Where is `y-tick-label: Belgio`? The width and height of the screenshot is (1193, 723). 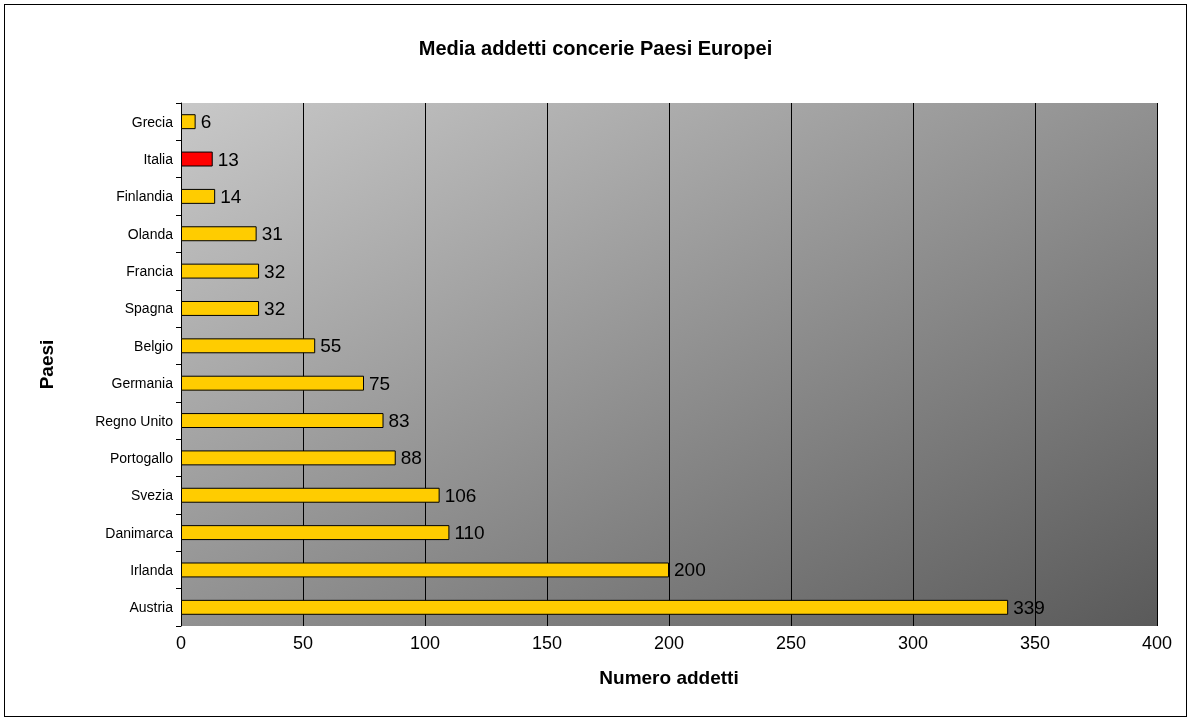
y-tick-label: Belgio is located at coordinates (154, 345).